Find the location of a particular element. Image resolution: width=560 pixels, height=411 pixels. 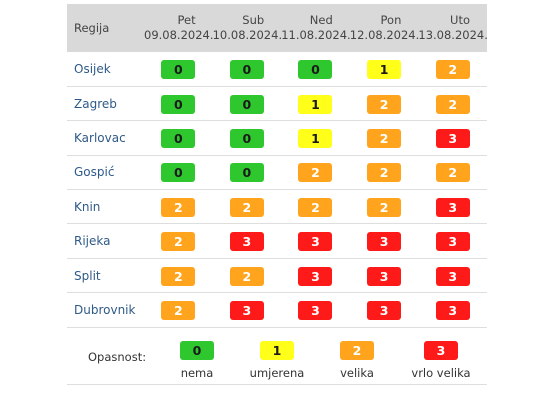

legend-item-high: 2 velika is located at coordinates (357, 360).